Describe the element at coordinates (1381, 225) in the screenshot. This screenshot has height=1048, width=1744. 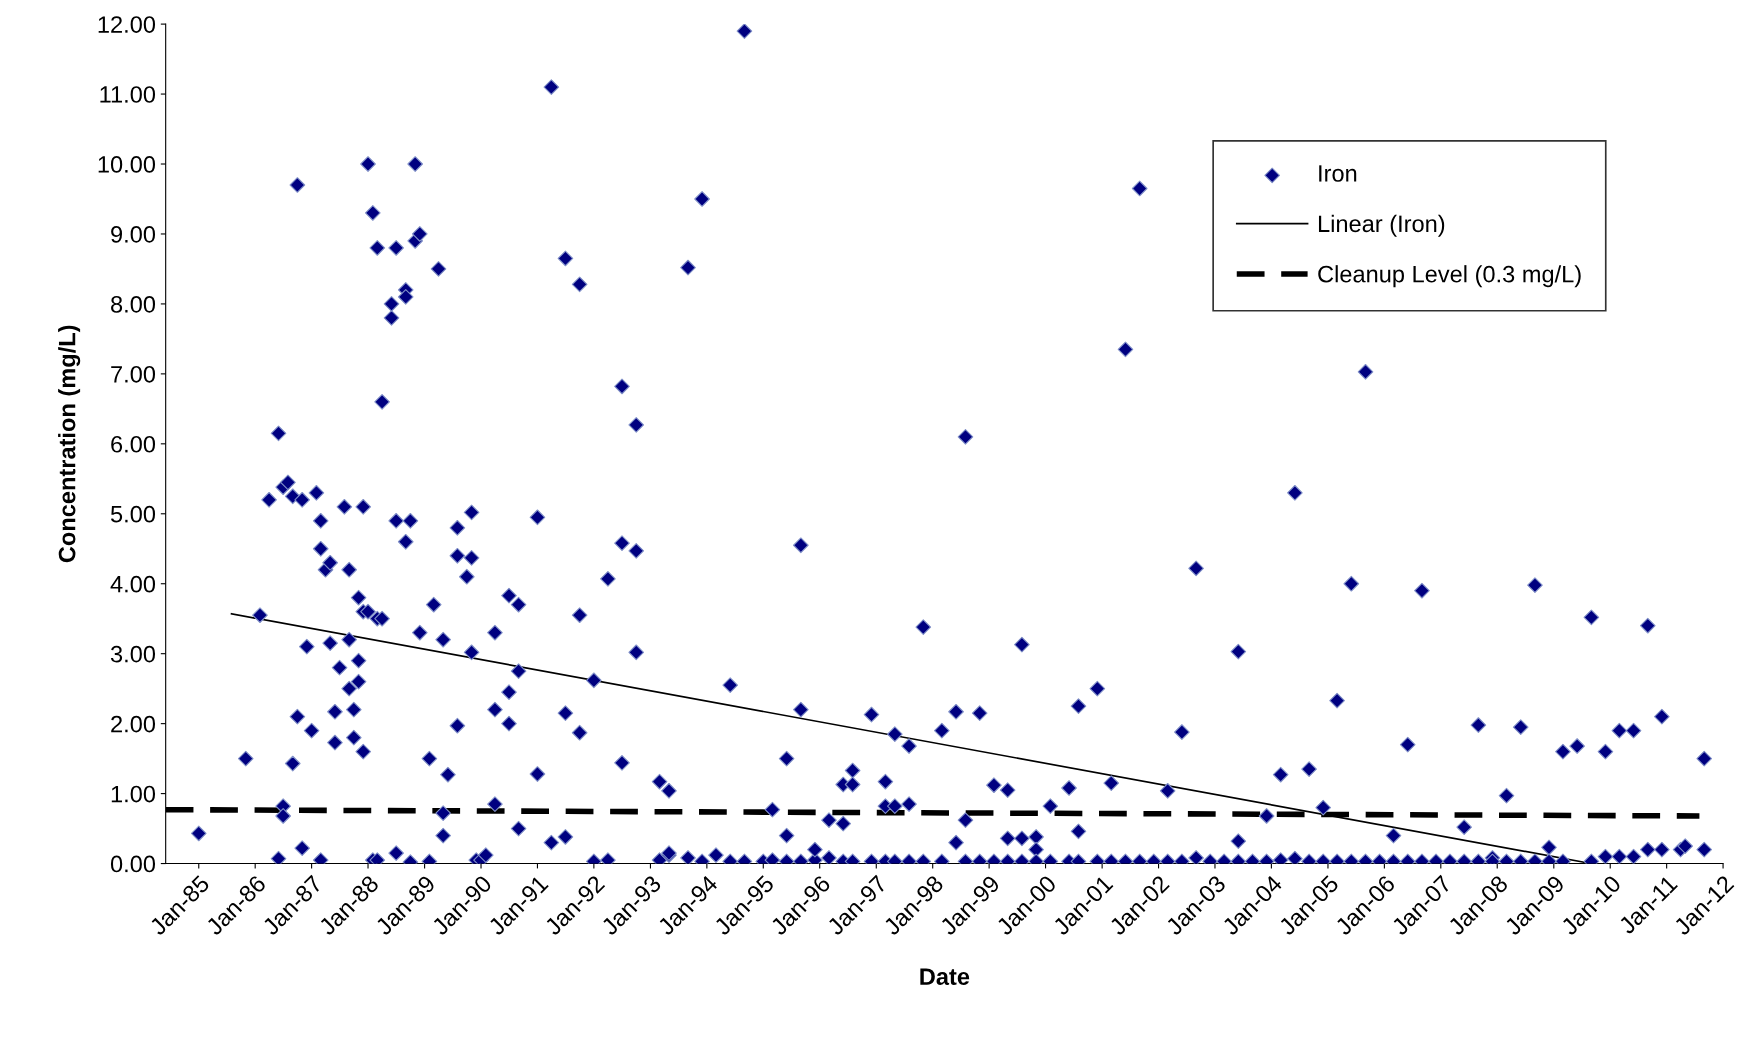
I see `legend-label: Linear (Iron)` at that location.